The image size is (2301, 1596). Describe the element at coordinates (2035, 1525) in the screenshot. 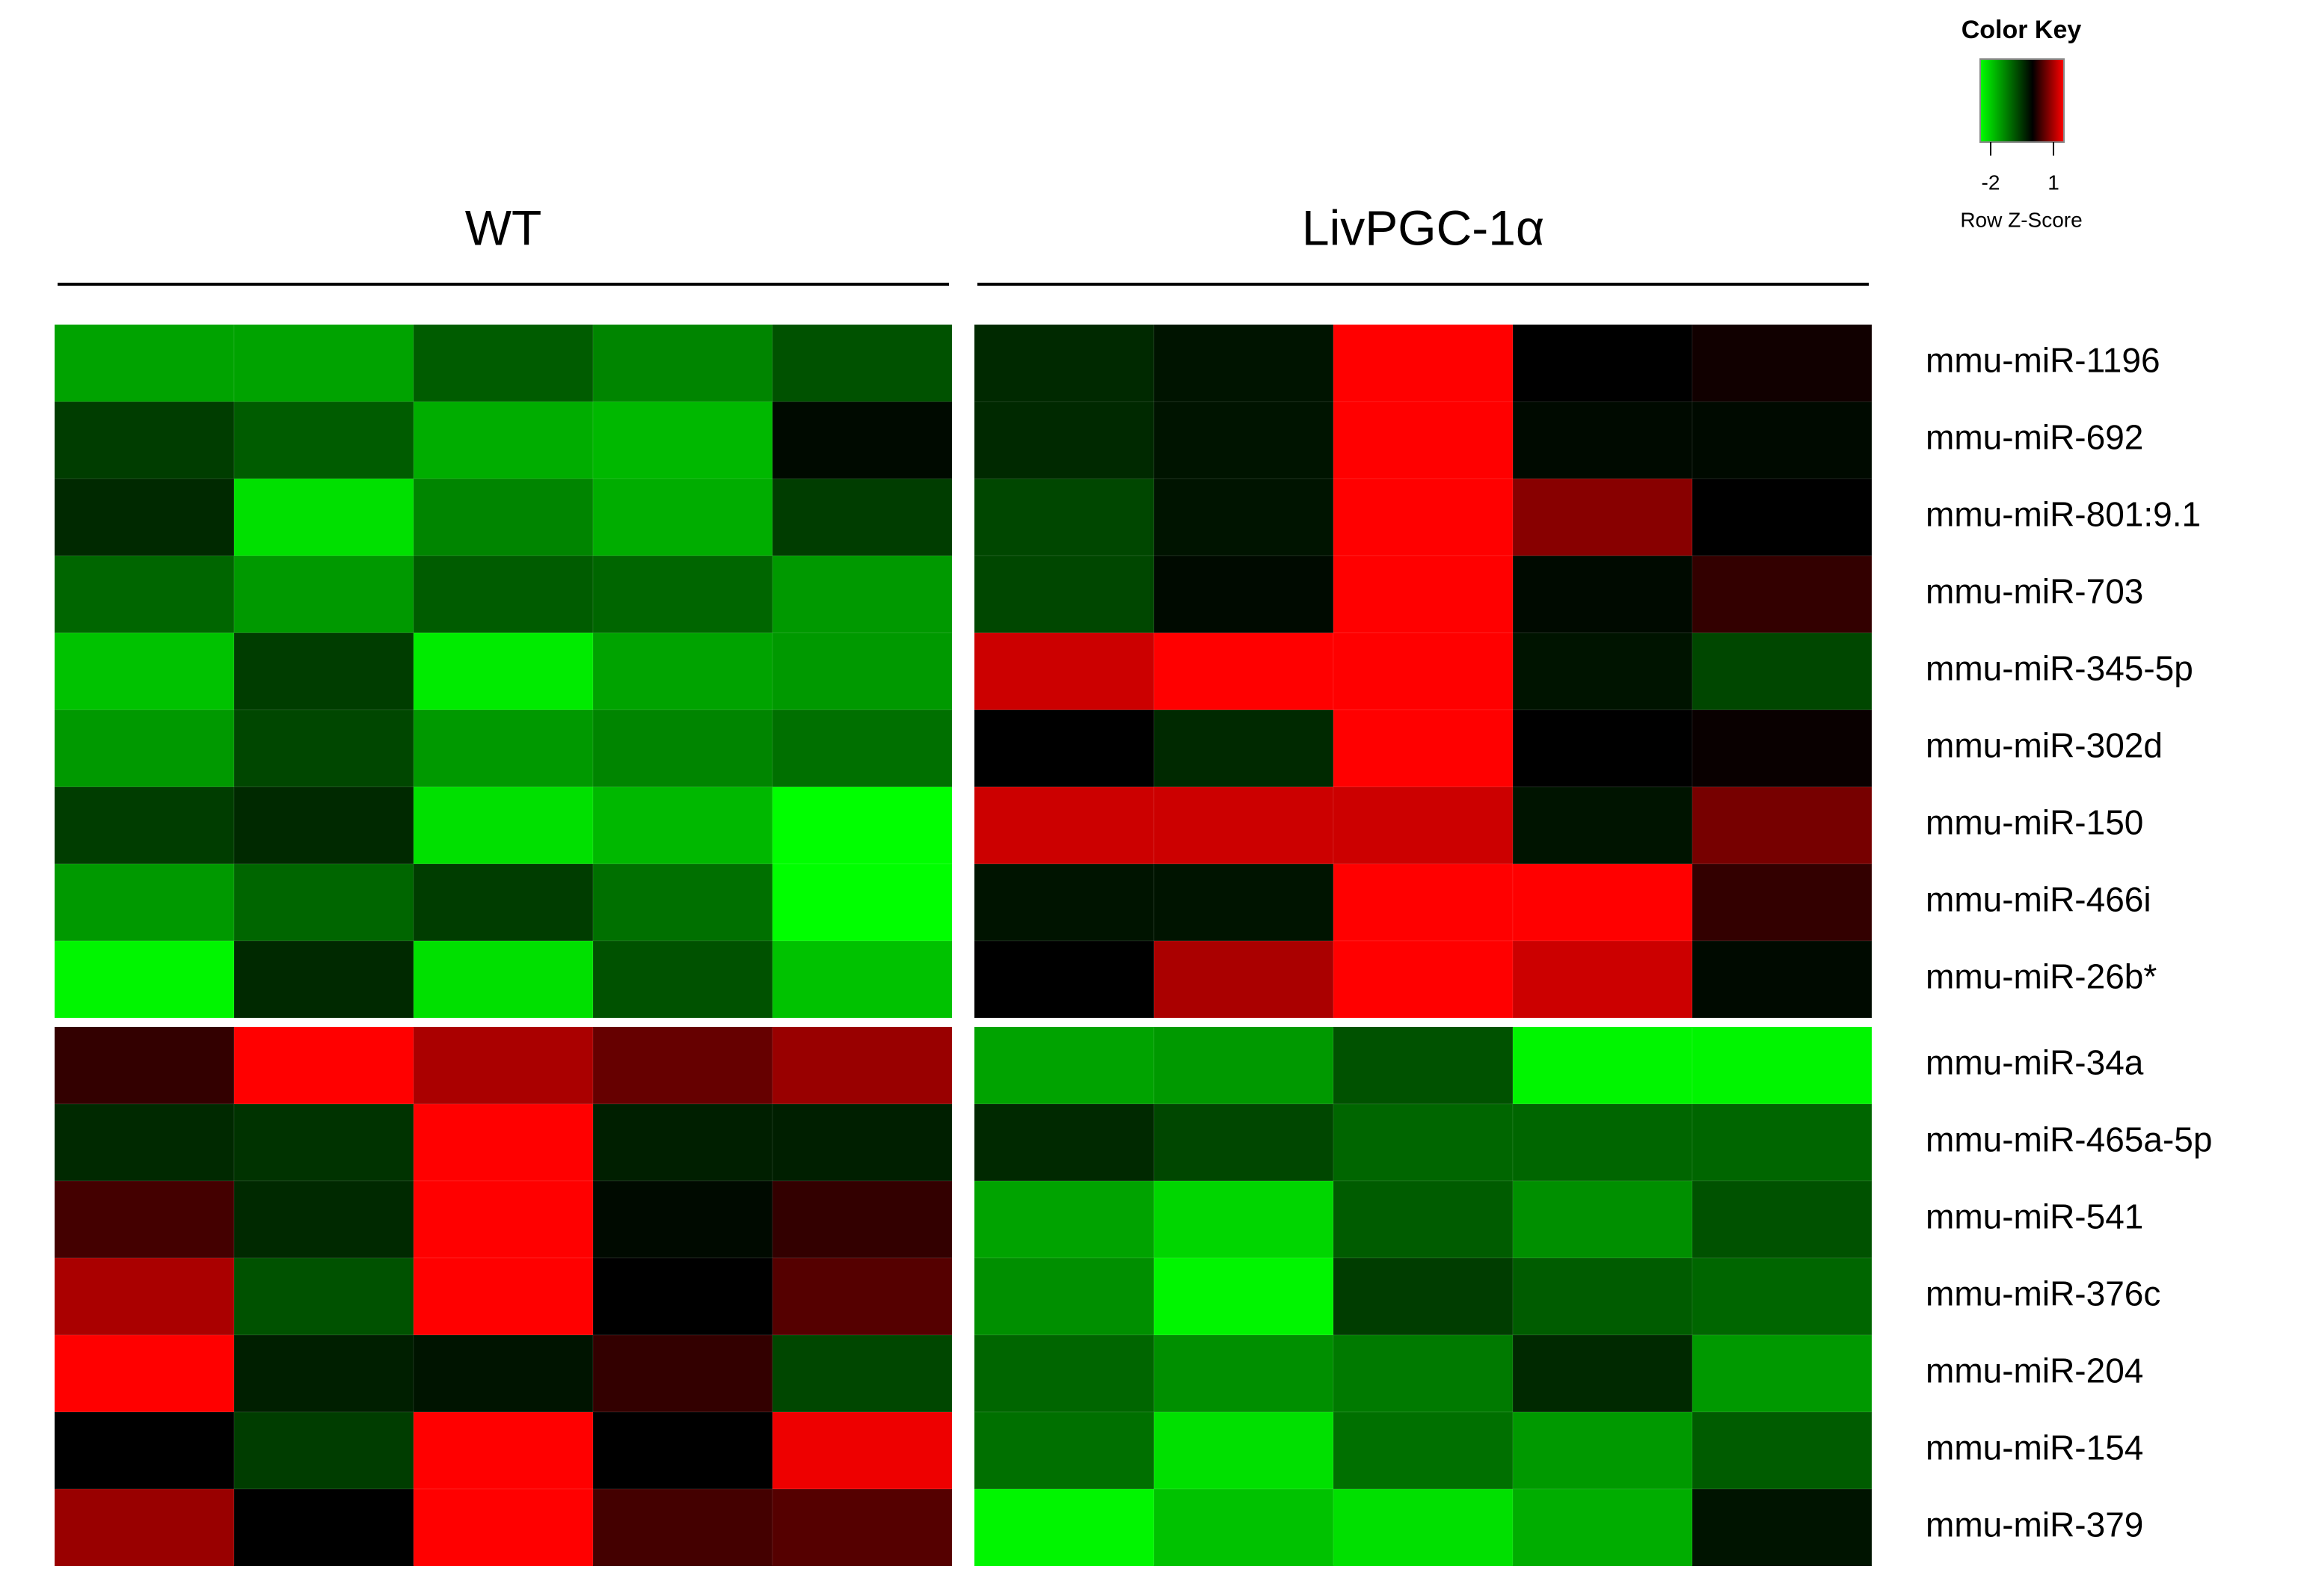

I see `row-label: mmu-miR-379` at that location.